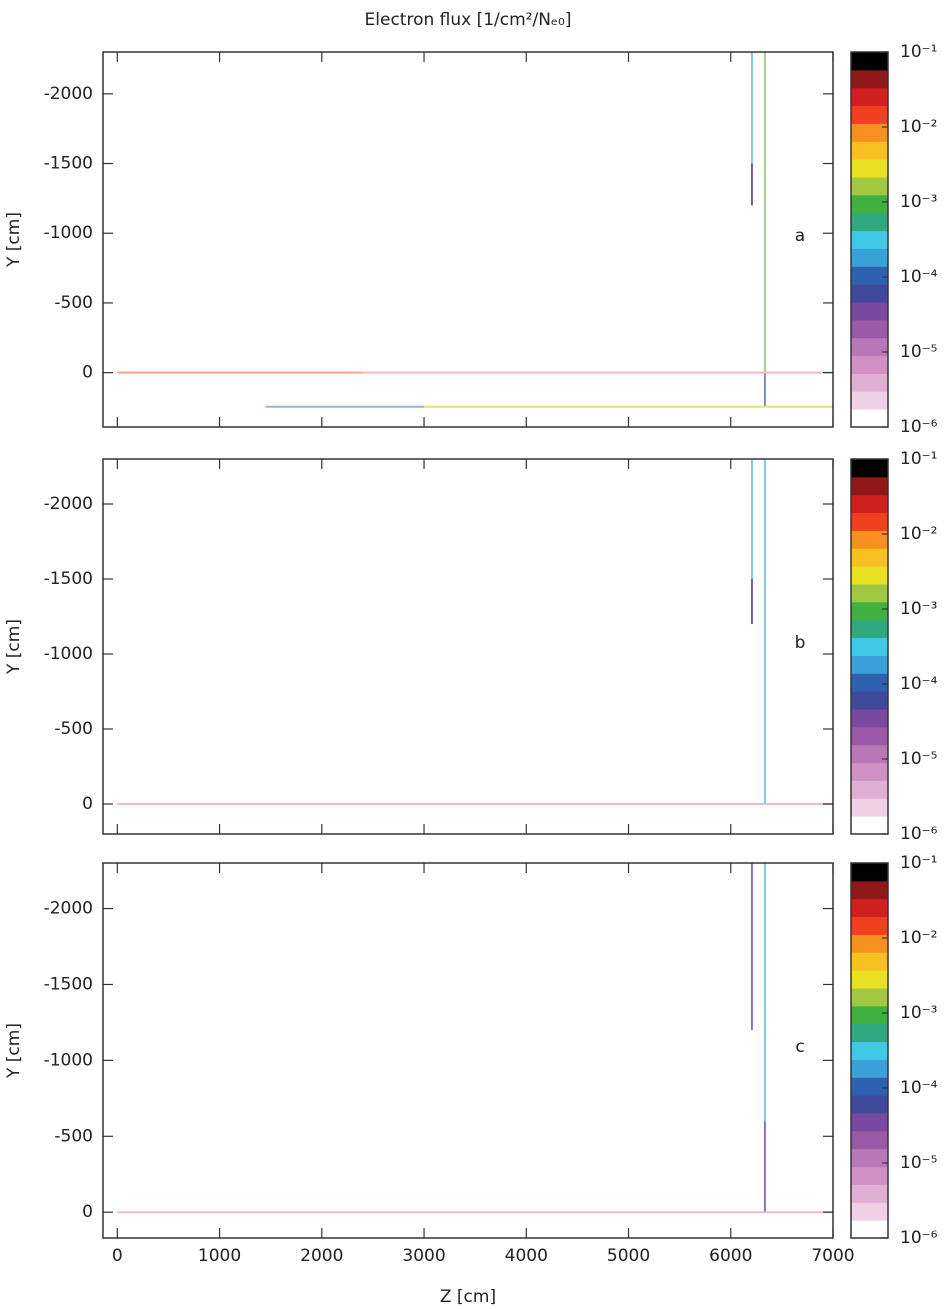 This screenshot has height=1309, width=946. I want to click on x-tick-label: 0, so click(117, 1256).